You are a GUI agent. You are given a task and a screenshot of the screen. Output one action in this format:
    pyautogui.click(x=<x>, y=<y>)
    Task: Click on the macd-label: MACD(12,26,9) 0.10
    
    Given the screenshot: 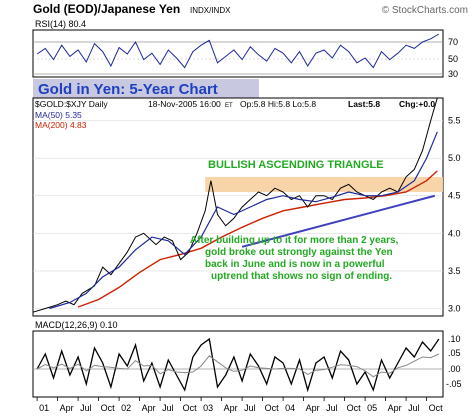 What is the action you would take?
    pyautogui.click(x=76, y=325)
    